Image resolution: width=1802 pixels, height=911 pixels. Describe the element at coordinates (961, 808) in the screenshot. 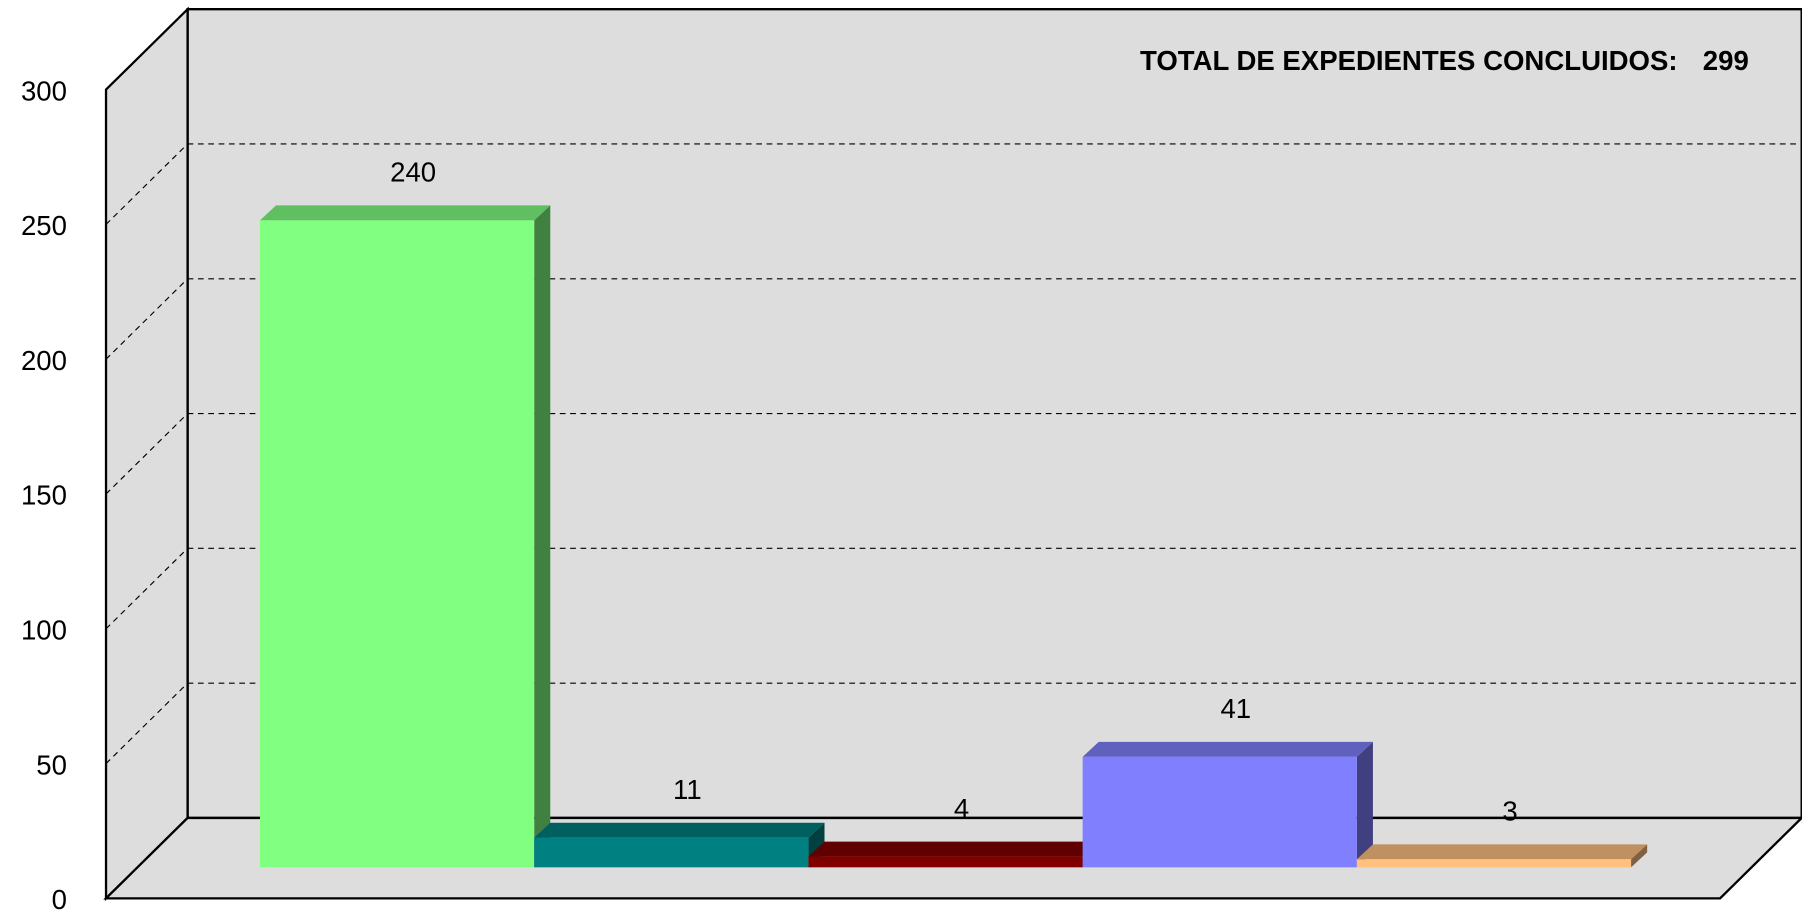

I see `value-label: 4` at that location.